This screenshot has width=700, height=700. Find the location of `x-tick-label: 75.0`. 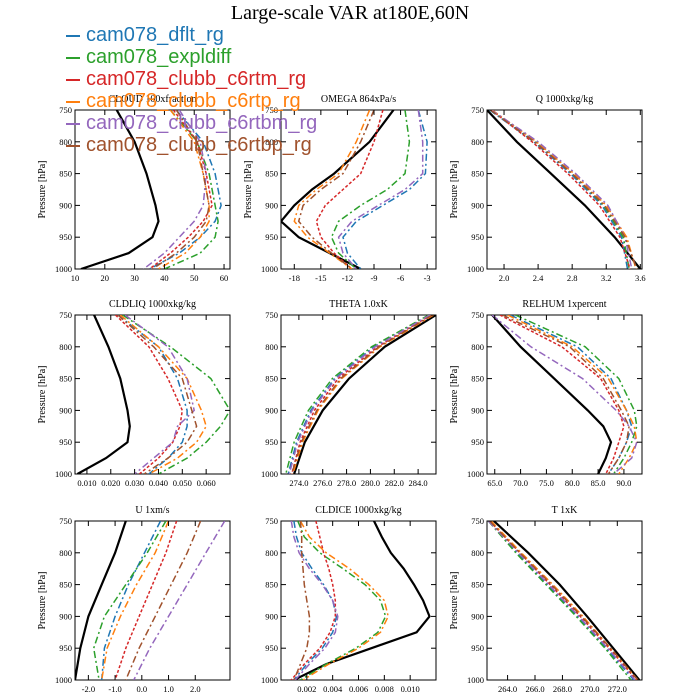

x-tick-label: 75.0 is located at coordinates (546, 483).